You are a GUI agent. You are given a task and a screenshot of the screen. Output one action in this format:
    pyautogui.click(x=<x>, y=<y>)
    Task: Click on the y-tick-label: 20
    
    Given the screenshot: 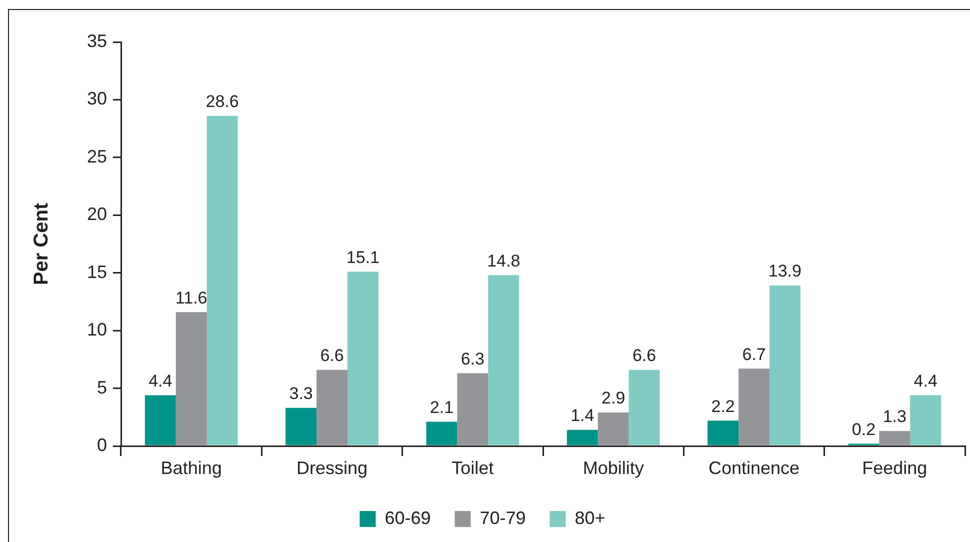 What is the action you would take?
    pyautogui.click(x=96, y=214)
    